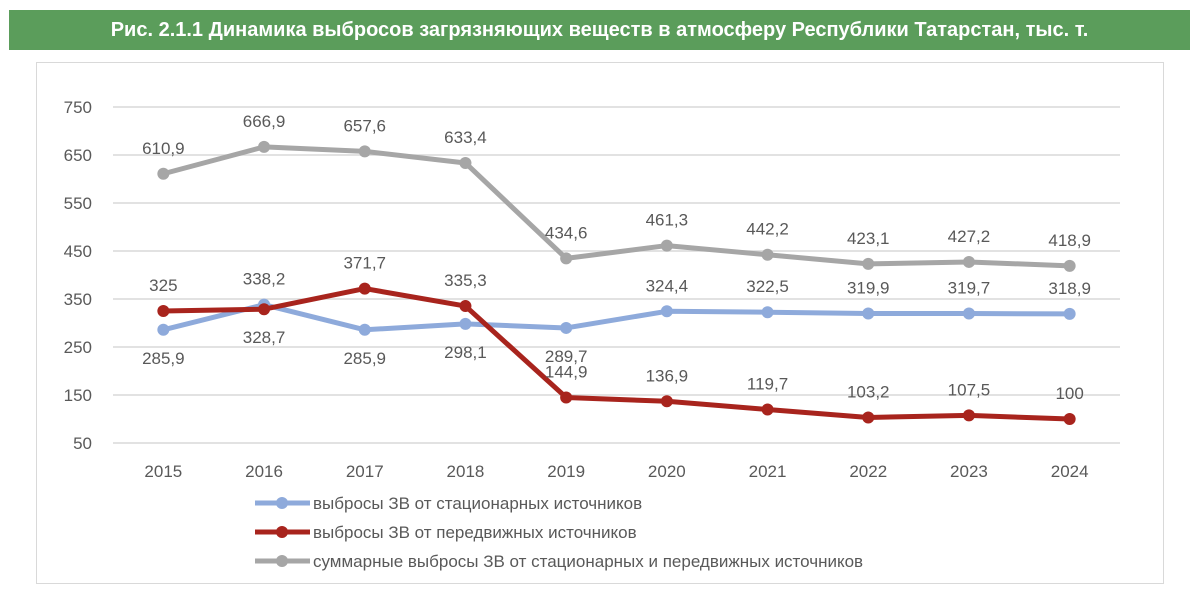 This screenshot has height=599, width=1200. What do you see at coordinates (163, 148) in the screenshot?
I see `data-label: 610,9` at bounding box center [163, 148].